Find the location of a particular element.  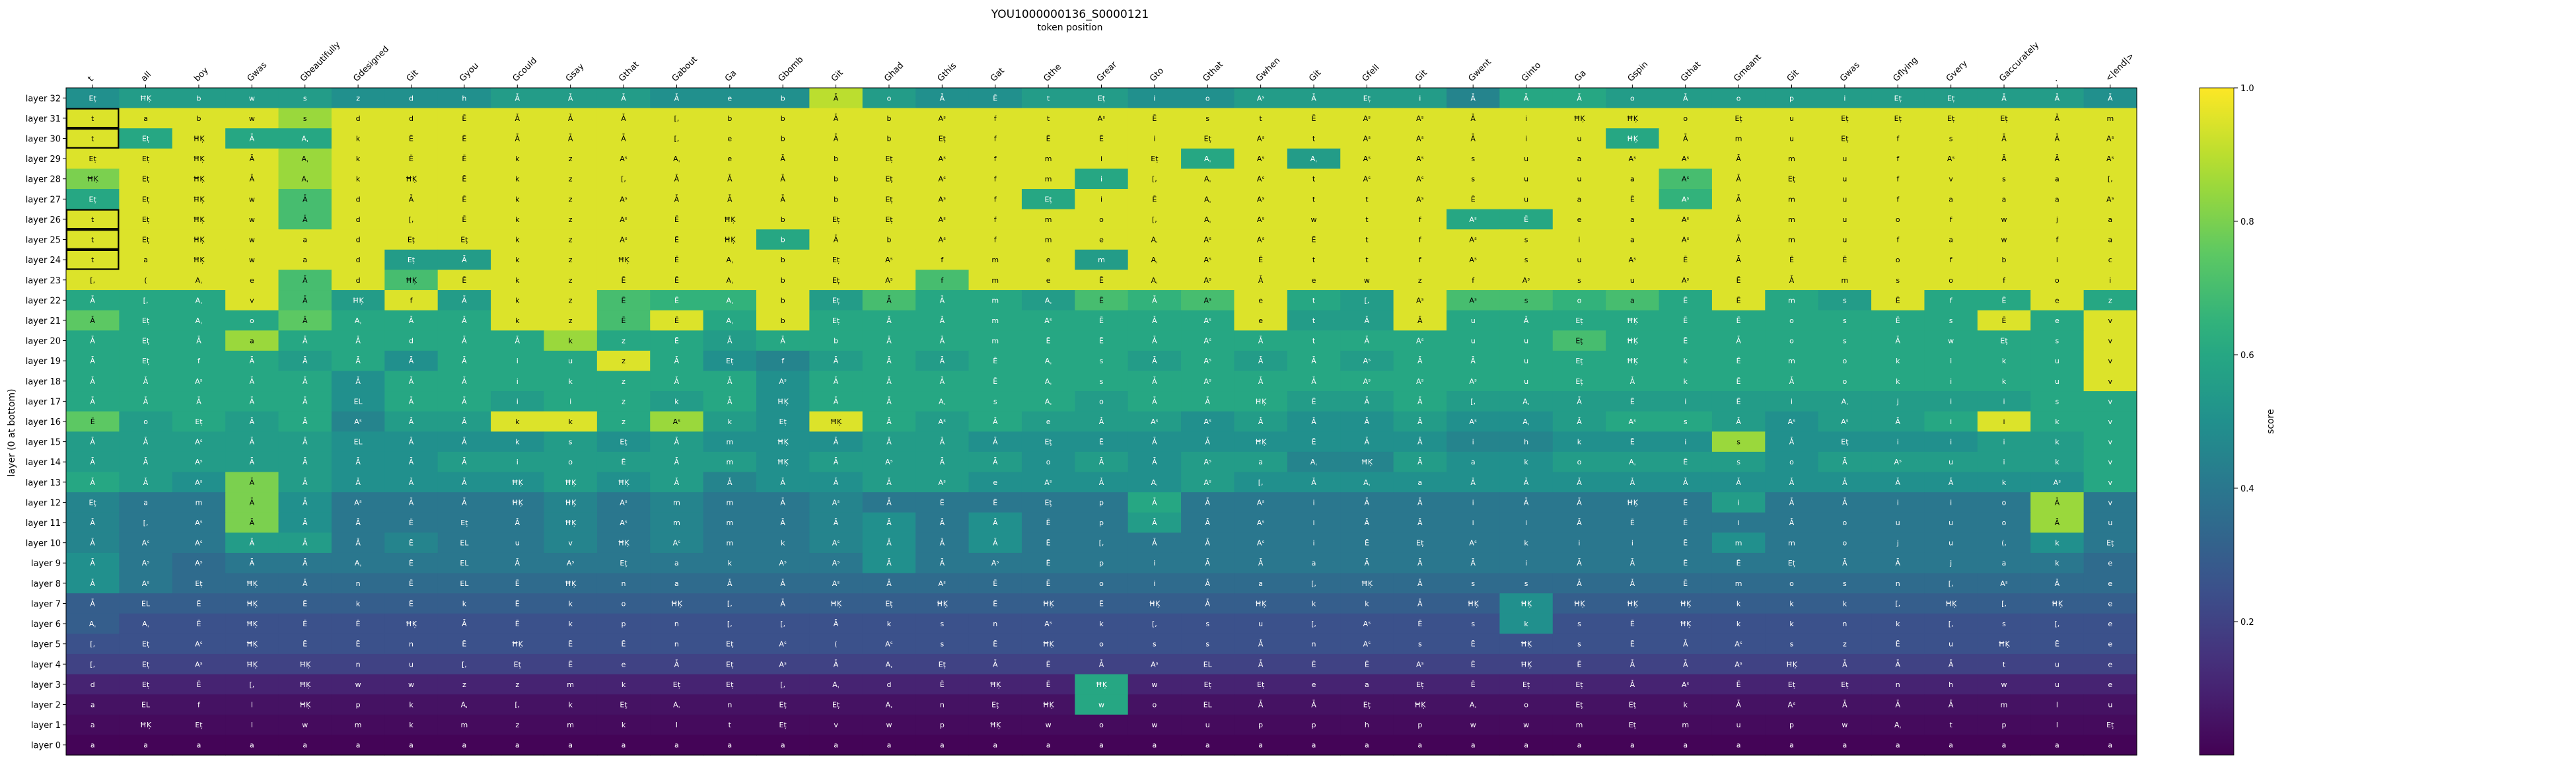

cell-label: v is located at coordinates (2111, 401).